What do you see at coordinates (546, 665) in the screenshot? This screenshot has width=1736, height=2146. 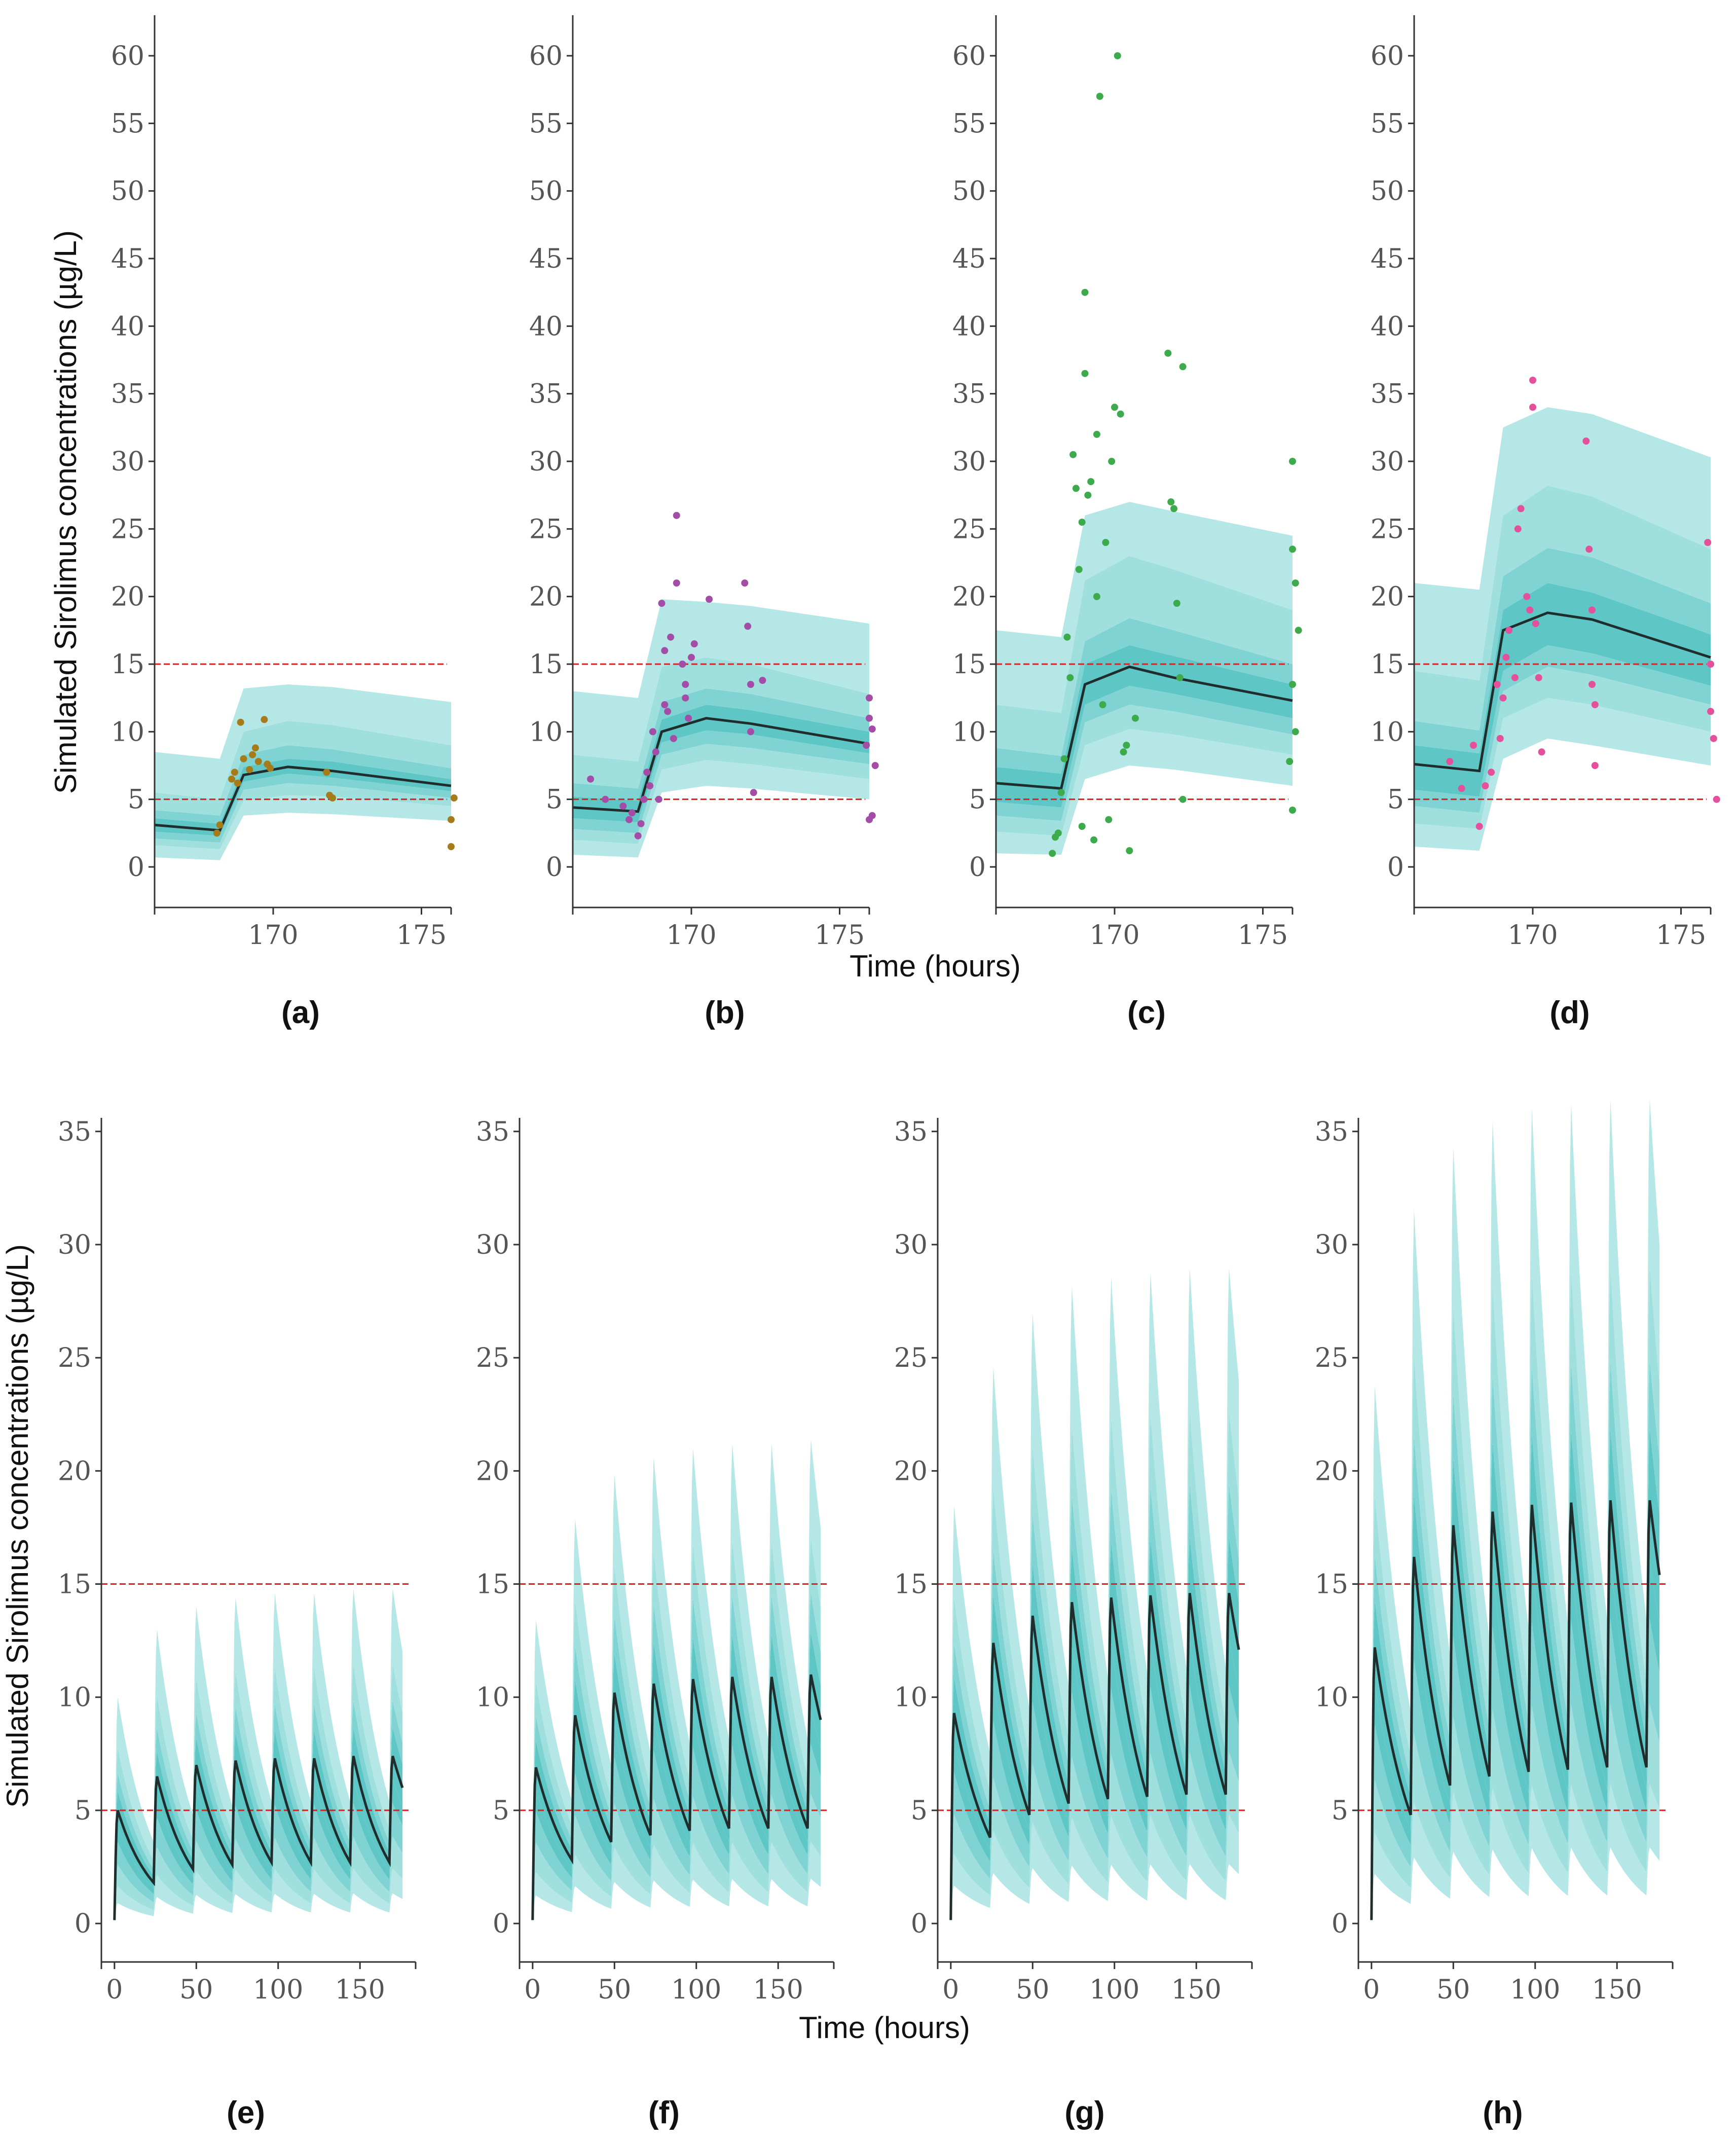 I see `y-tick-label: 15` at bounding box center [546, 665].